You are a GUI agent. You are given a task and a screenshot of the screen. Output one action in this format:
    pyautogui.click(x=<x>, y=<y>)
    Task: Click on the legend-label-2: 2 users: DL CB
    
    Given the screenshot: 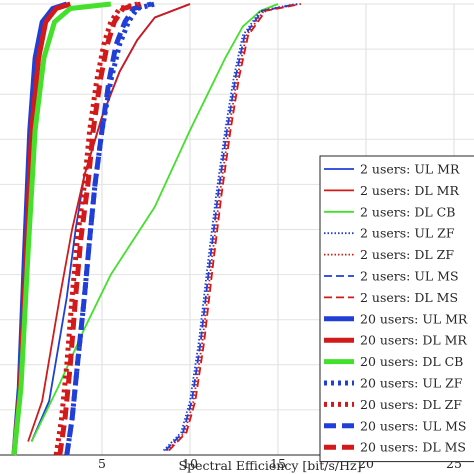 What is the action you would take?
    pyautogui.click(x=407, y=211)
    